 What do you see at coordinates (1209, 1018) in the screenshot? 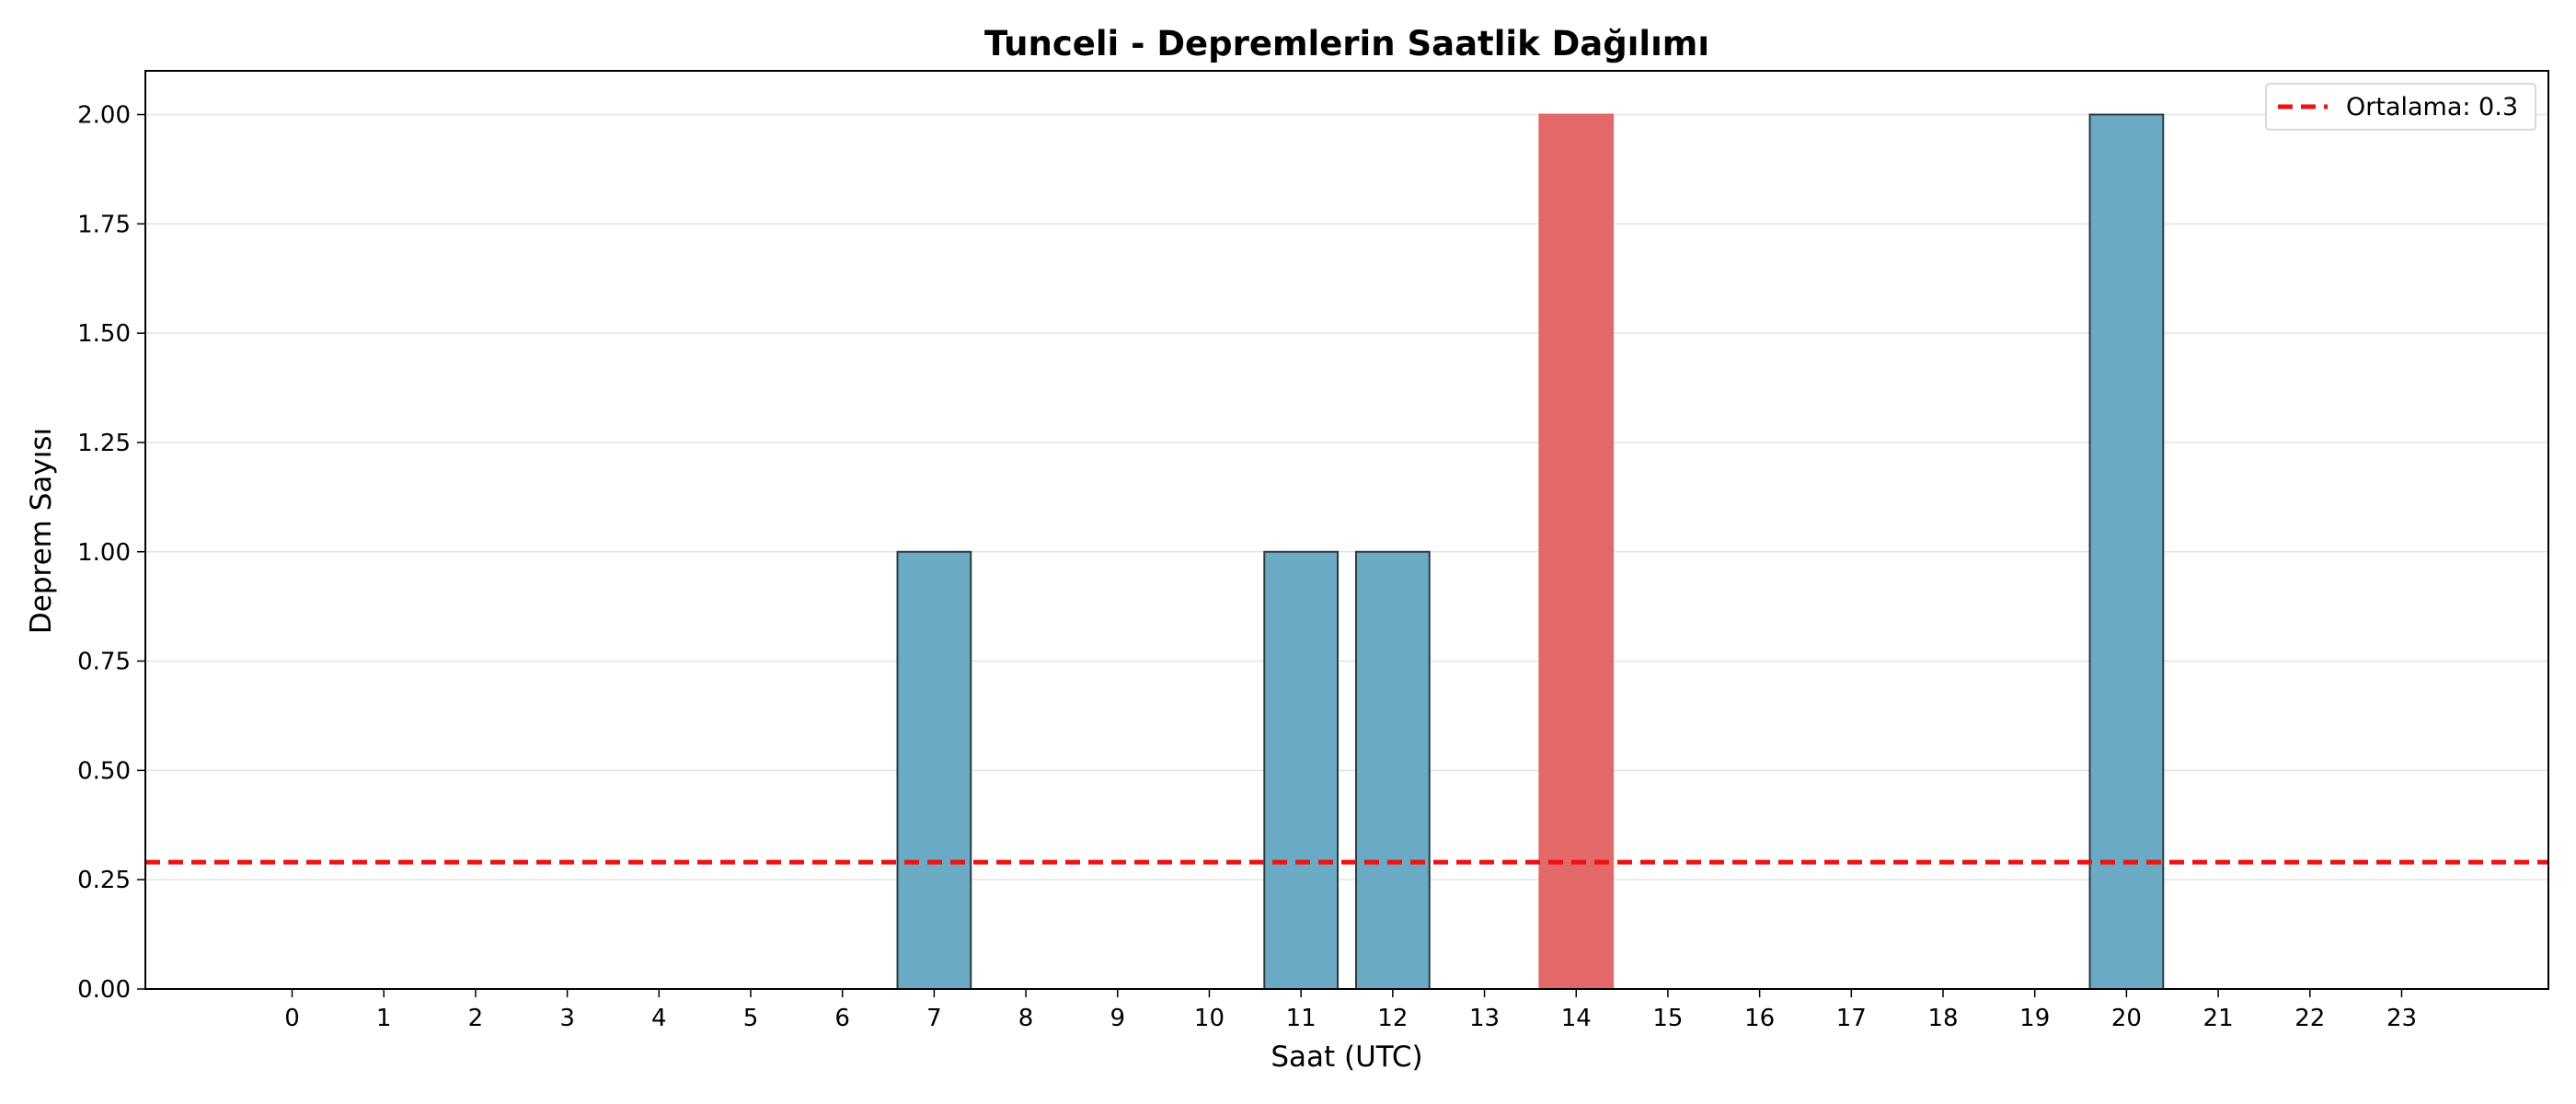
I see `x-tick-label: 10` at bounding box center [1209, 1018].